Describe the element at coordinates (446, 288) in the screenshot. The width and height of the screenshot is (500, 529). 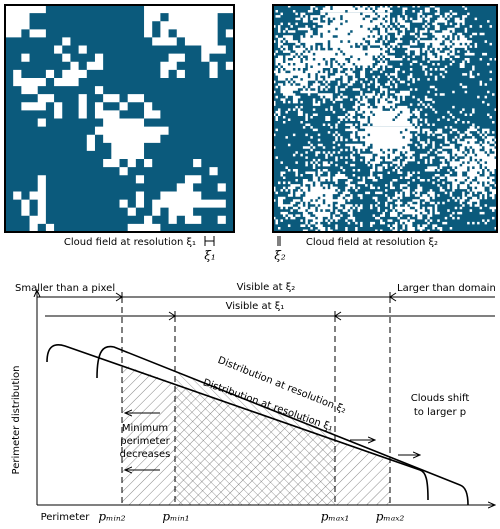
I see `label: Larger than domain` at that location.